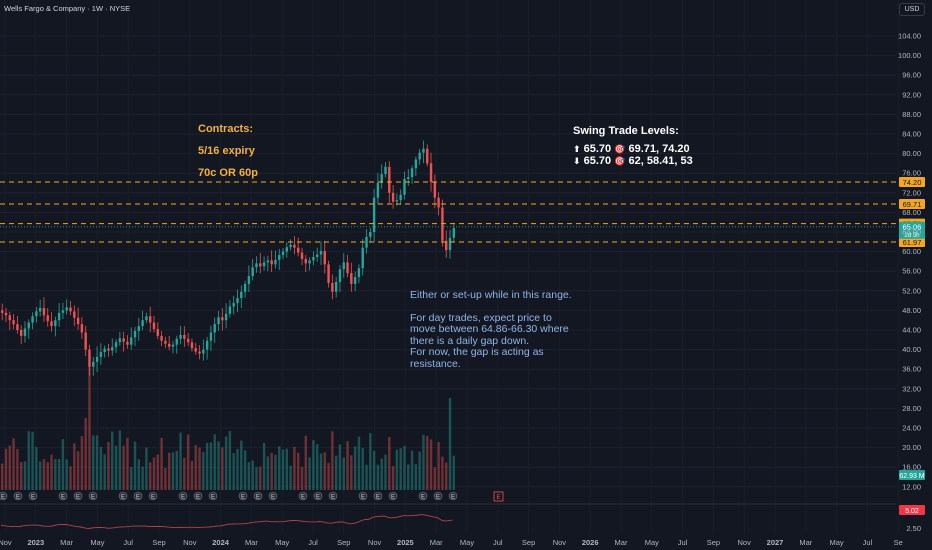 This screenshot has height=550, width=932. What do you see at coordinates (498, 496) in the screenshot?
I see `upcoming-earnings-marker` at bounding box center [498, 496].